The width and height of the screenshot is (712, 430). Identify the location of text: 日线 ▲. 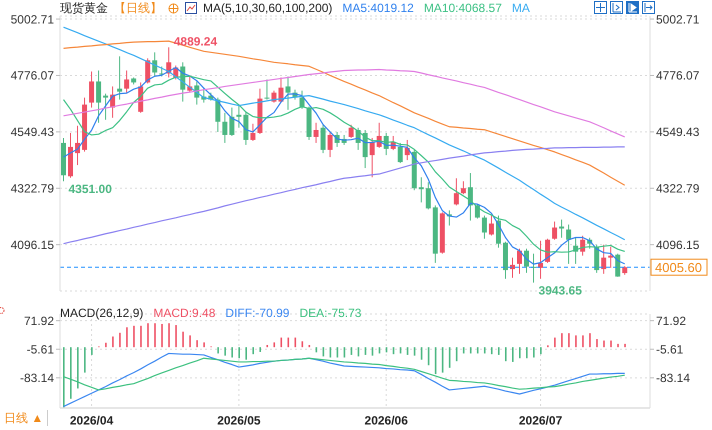
(24, 418).